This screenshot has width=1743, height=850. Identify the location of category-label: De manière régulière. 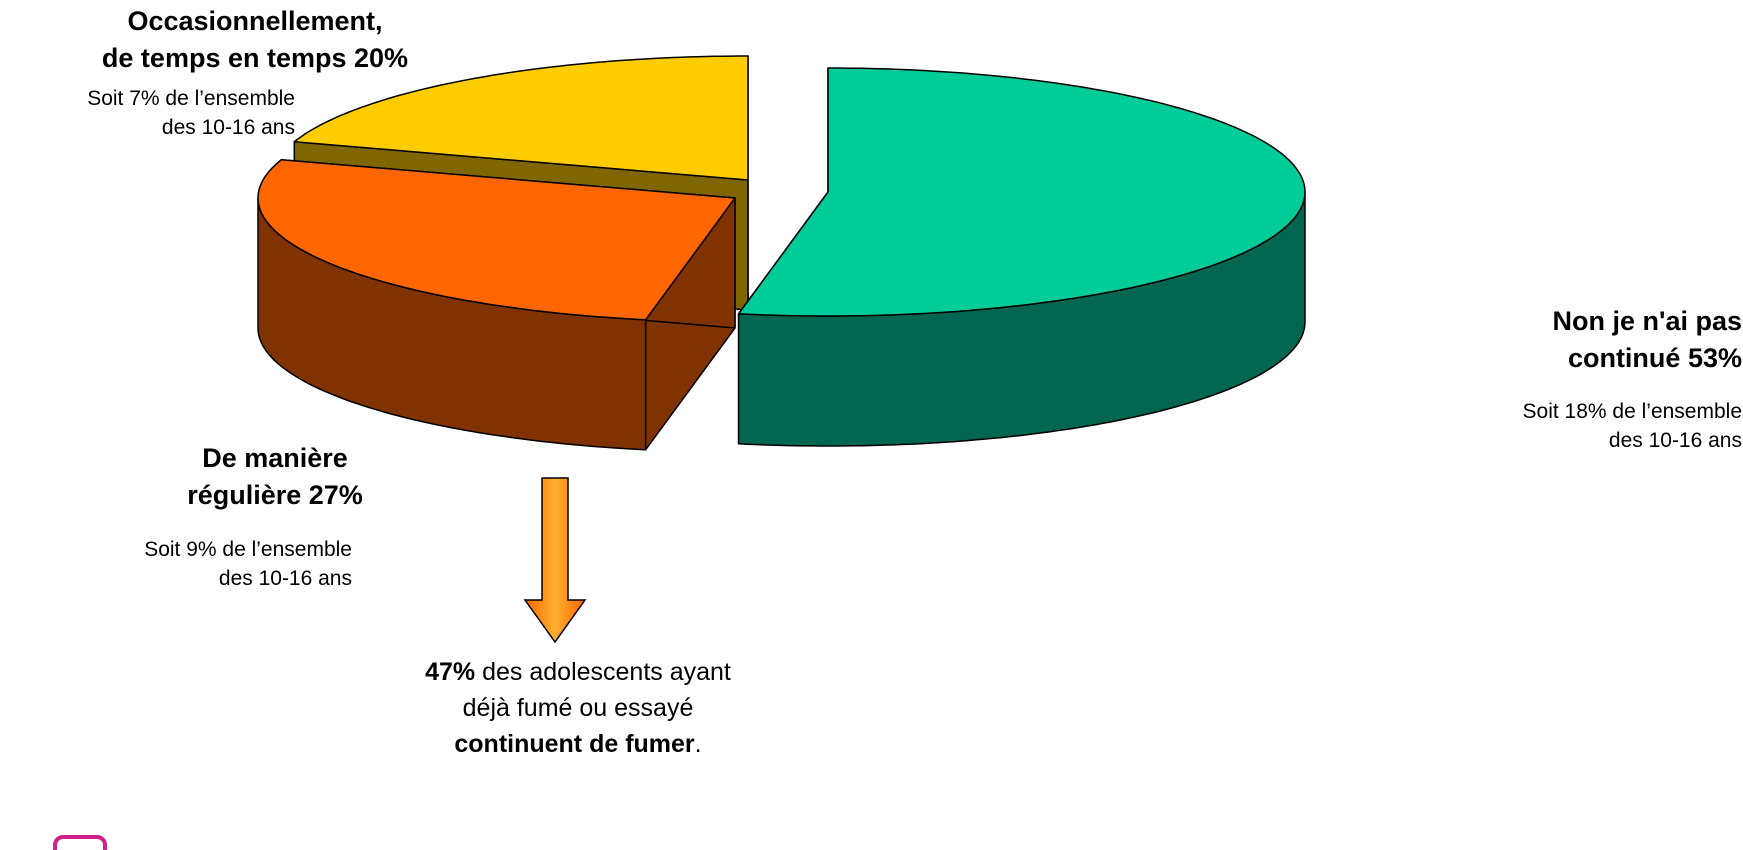
(267, 476).